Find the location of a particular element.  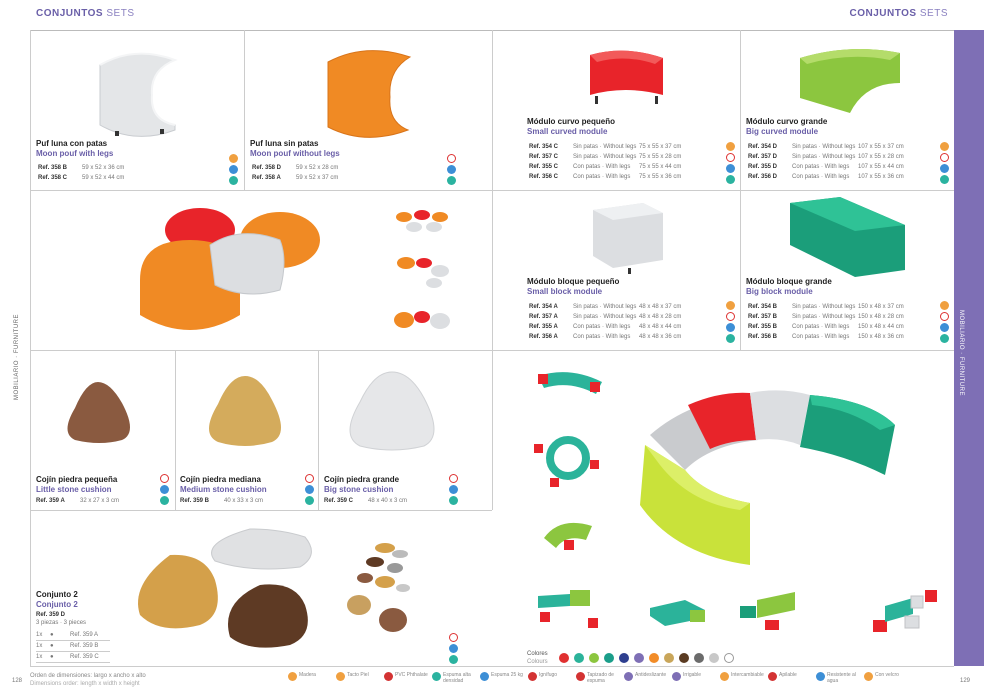

legend-item: Antideslizante is located at coordinates (646, 676).